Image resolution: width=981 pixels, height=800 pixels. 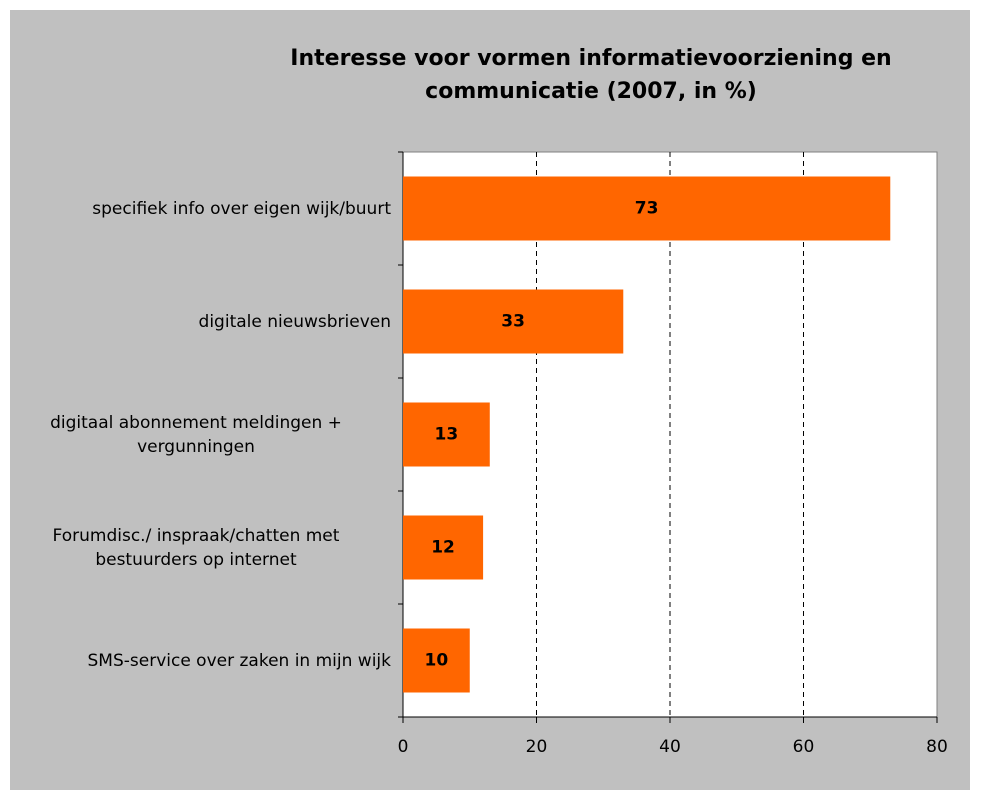 What do you see at coordinates (804, 747) in the screenshot?
I see `x-tick-label: 60` at bounding box center [804, 747].